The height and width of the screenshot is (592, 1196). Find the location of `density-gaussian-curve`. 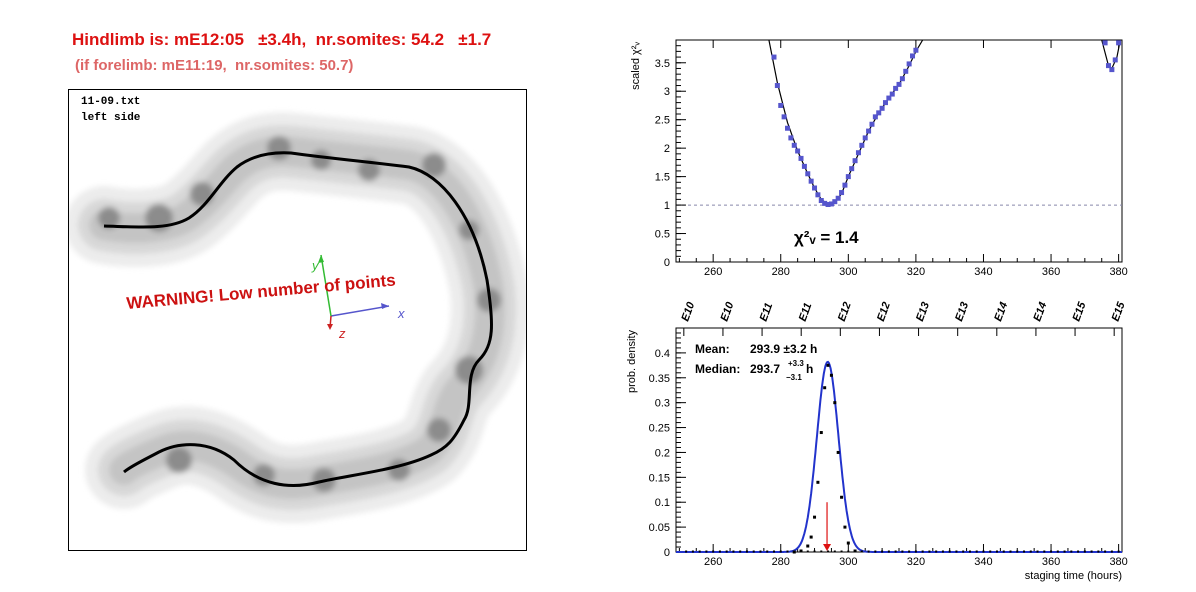

density-gaussian-curve is located at coordinates (899, 456).